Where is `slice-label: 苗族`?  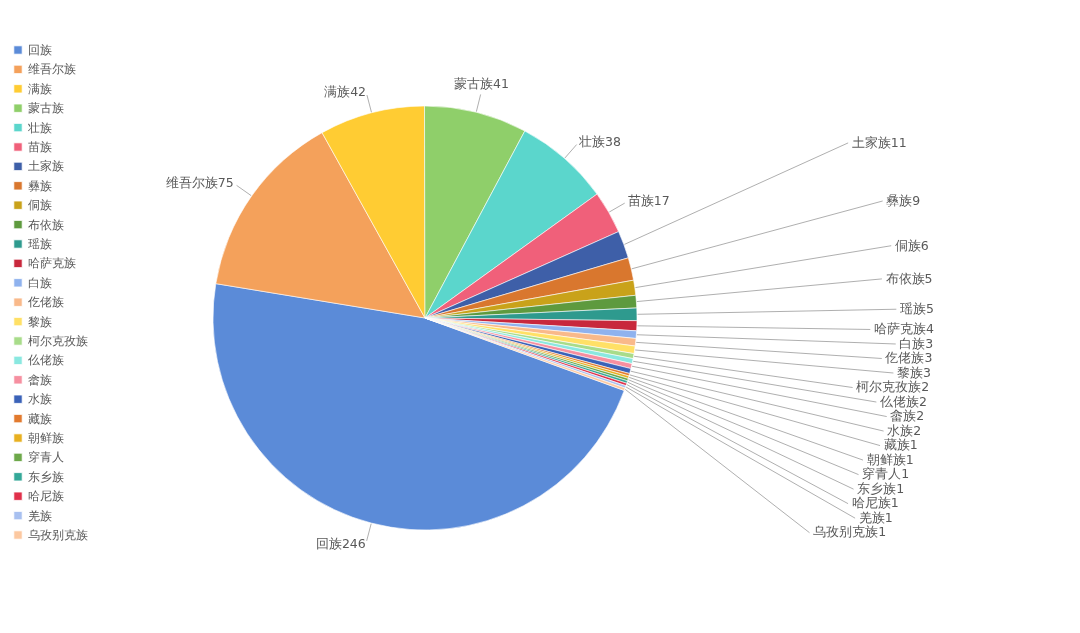
slice-label: 苗族 is located at coordinates (640, 201).